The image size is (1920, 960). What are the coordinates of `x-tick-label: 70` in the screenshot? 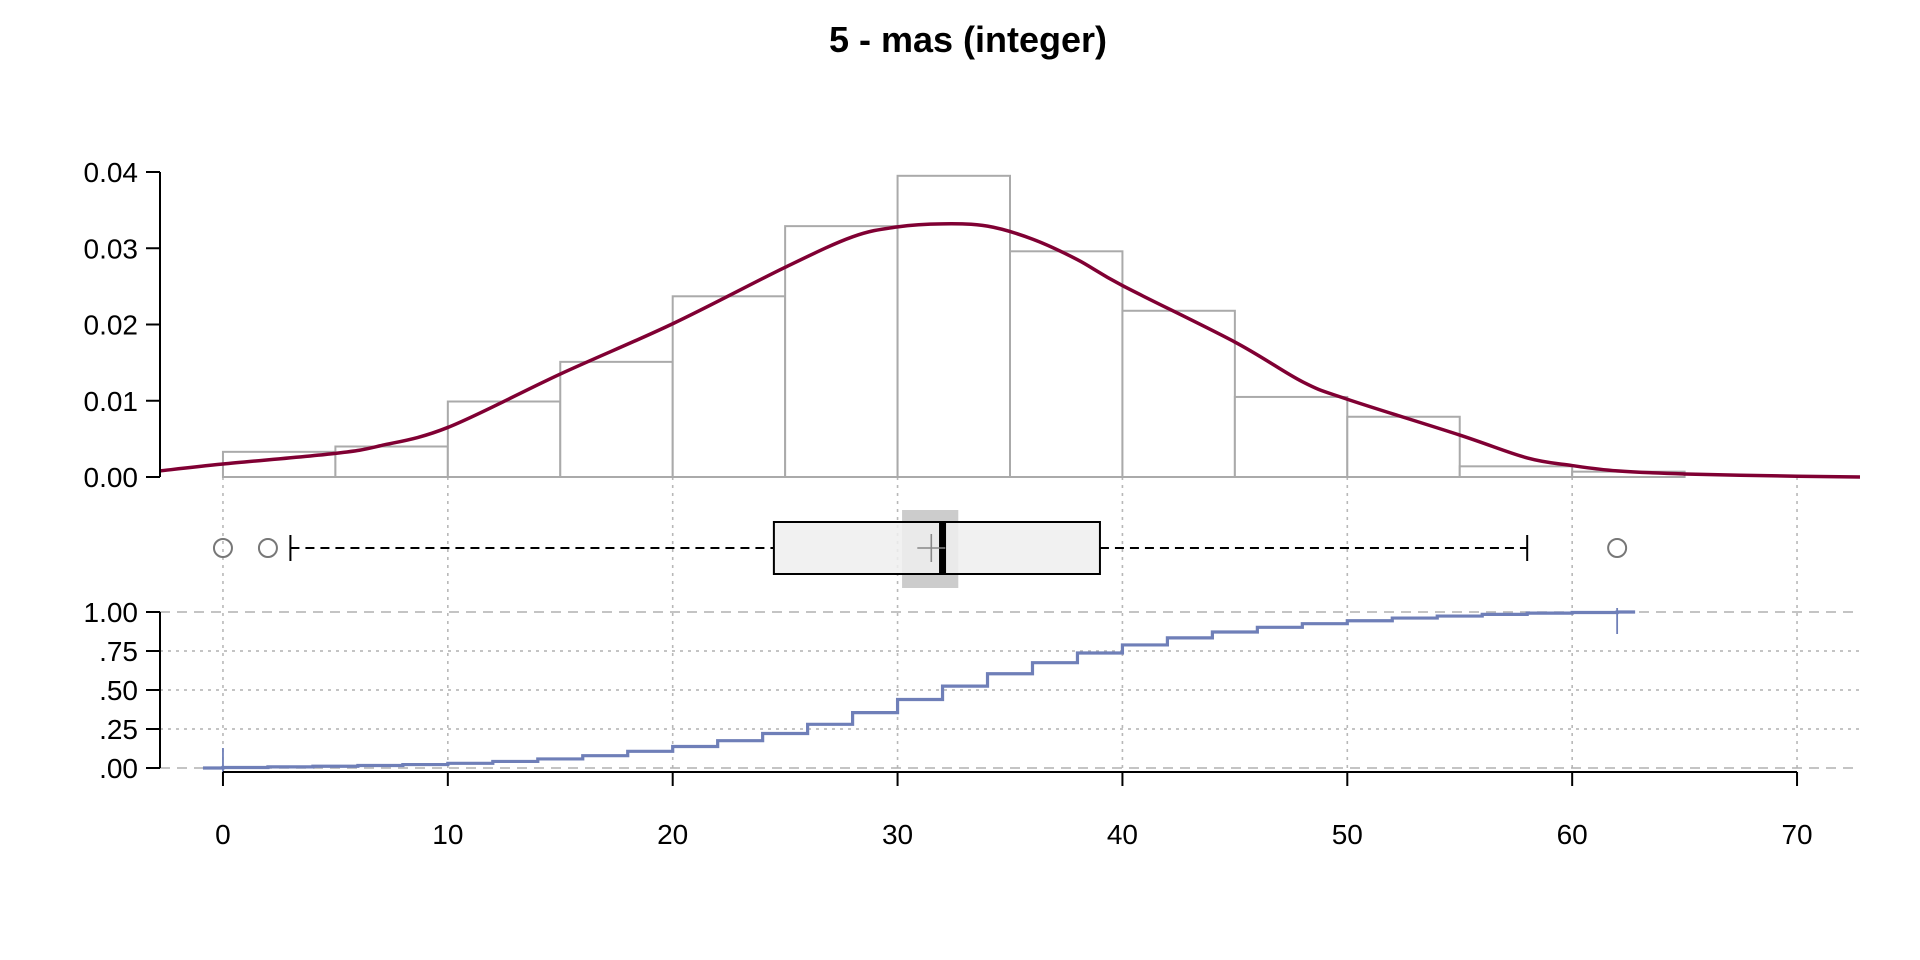 It's located at (1796, 834).